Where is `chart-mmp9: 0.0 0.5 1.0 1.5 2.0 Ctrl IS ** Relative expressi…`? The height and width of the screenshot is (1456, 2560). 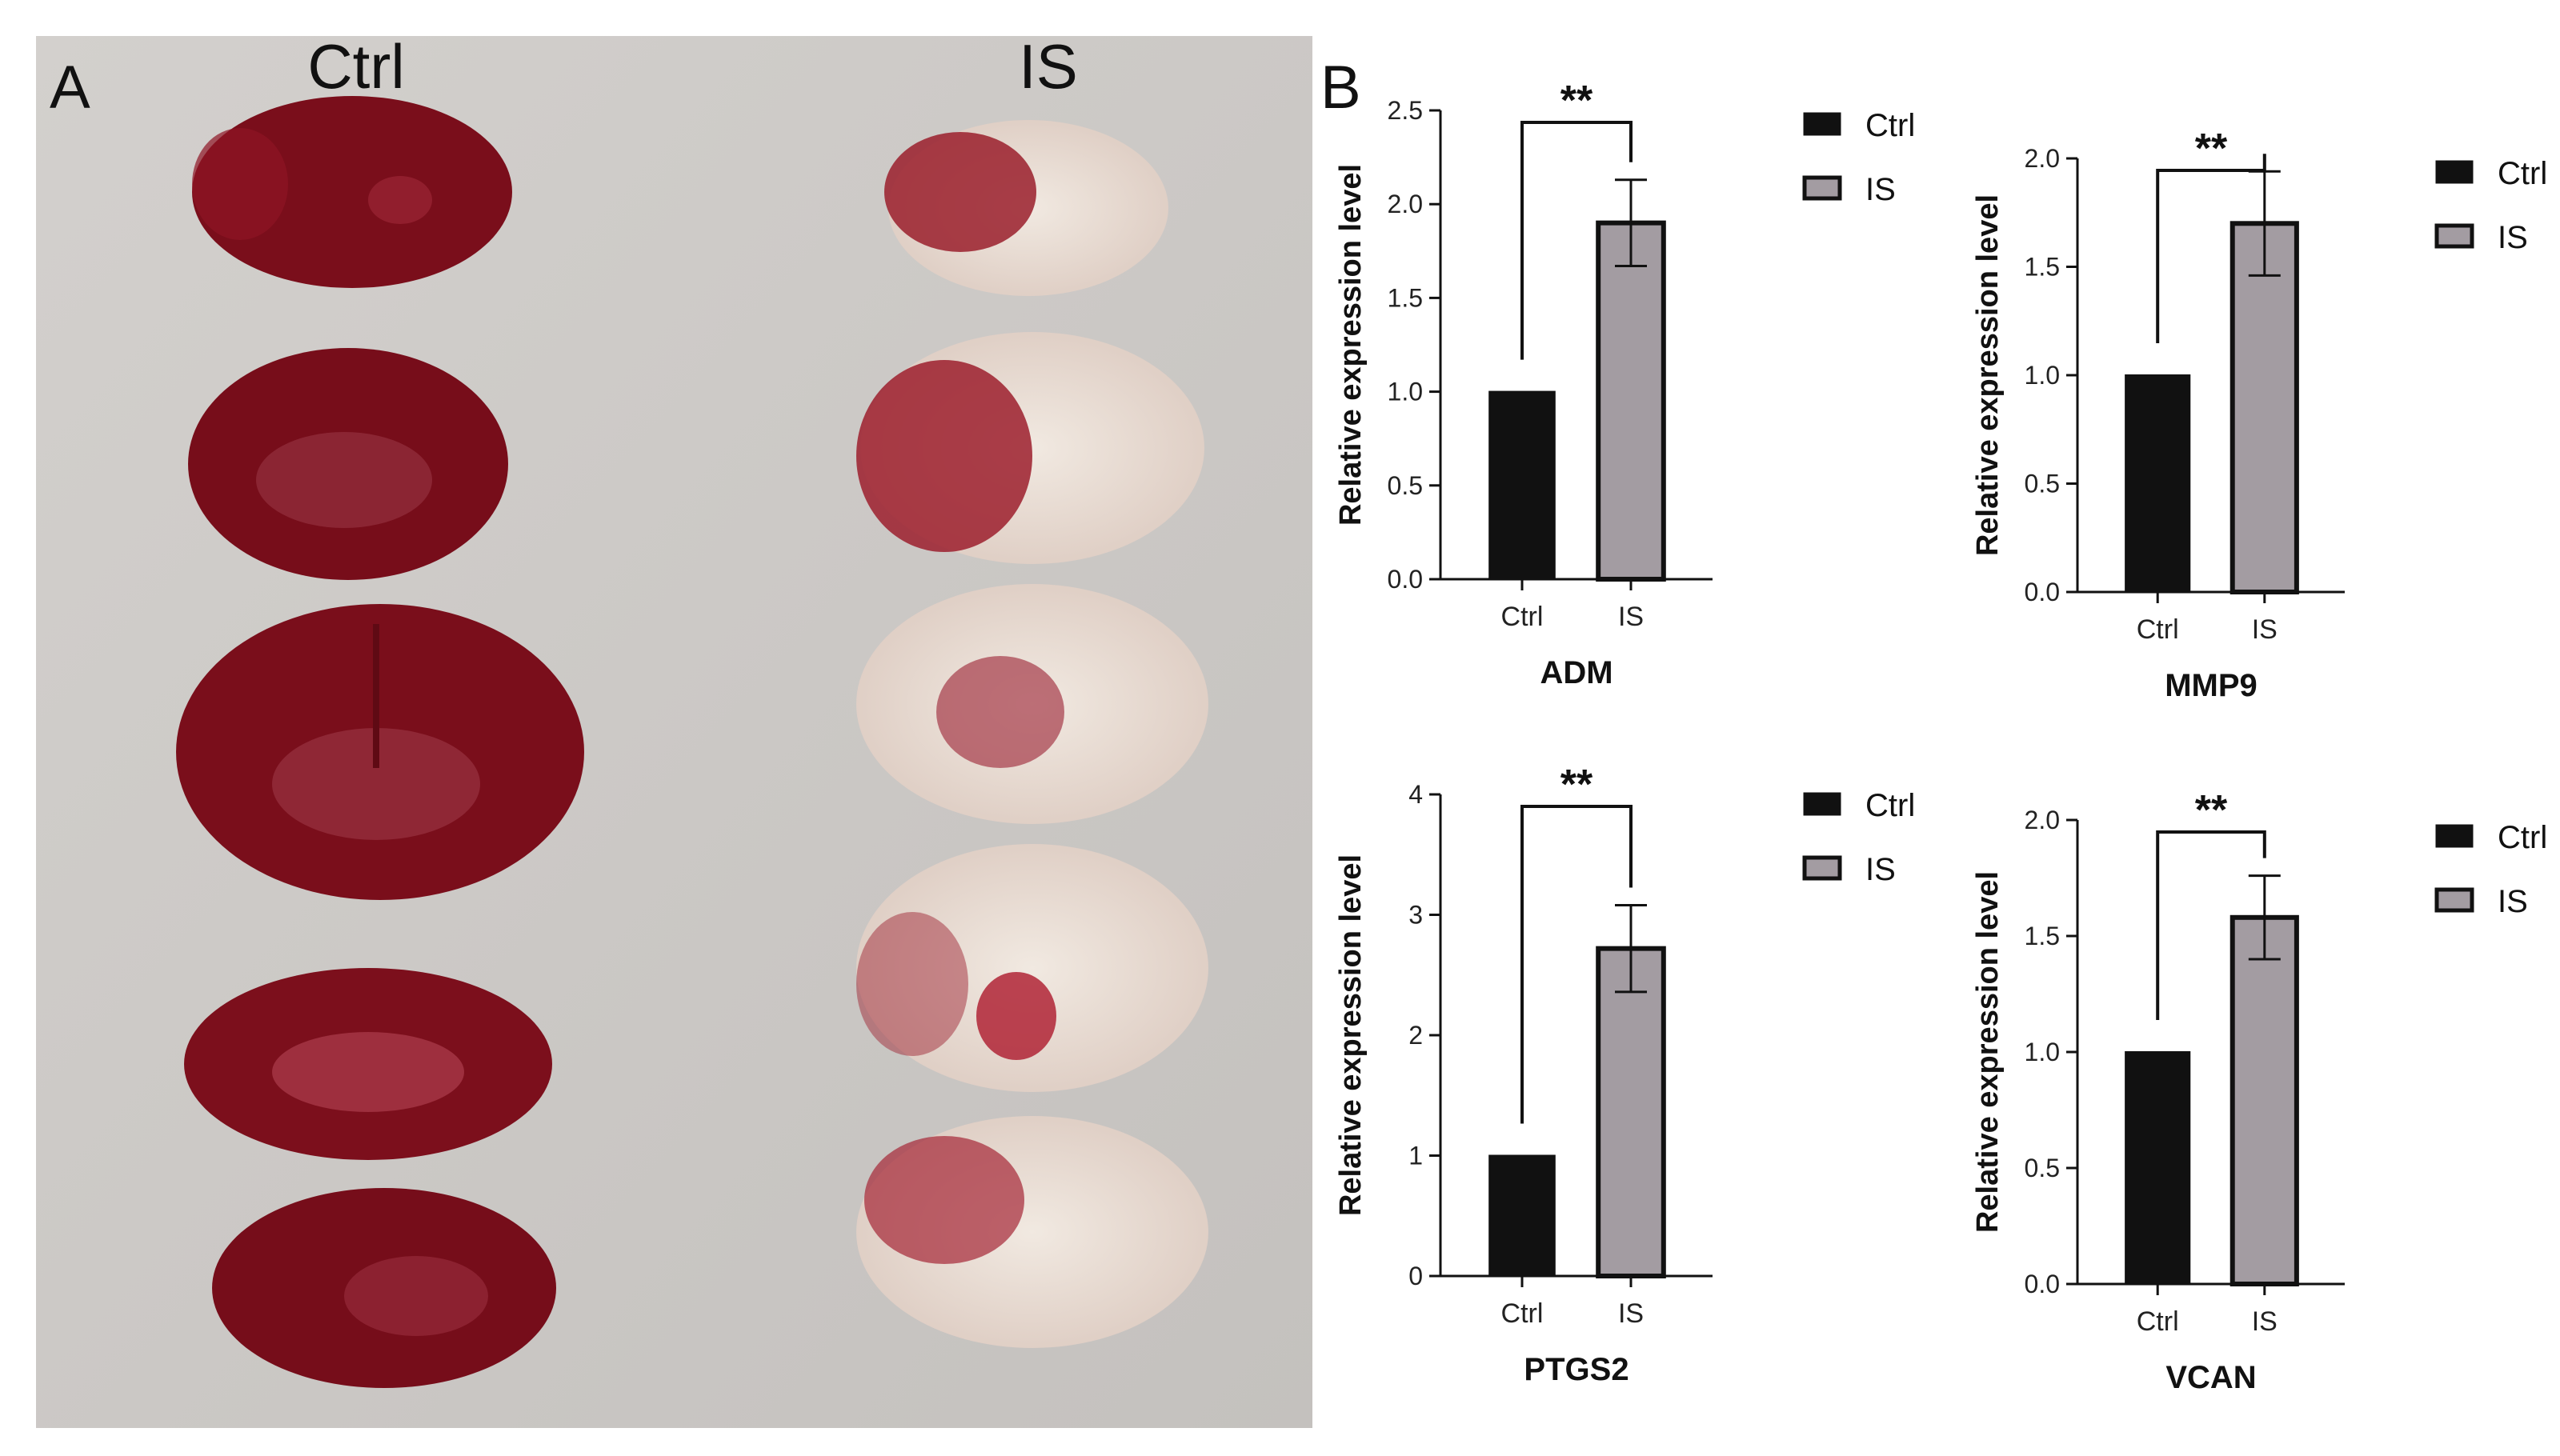
chart-mmp9: 0.0 0.5 1.0 1.5 2.0 Ctrl IS ** Relative expressi… is located at coordinates (2259, 414).